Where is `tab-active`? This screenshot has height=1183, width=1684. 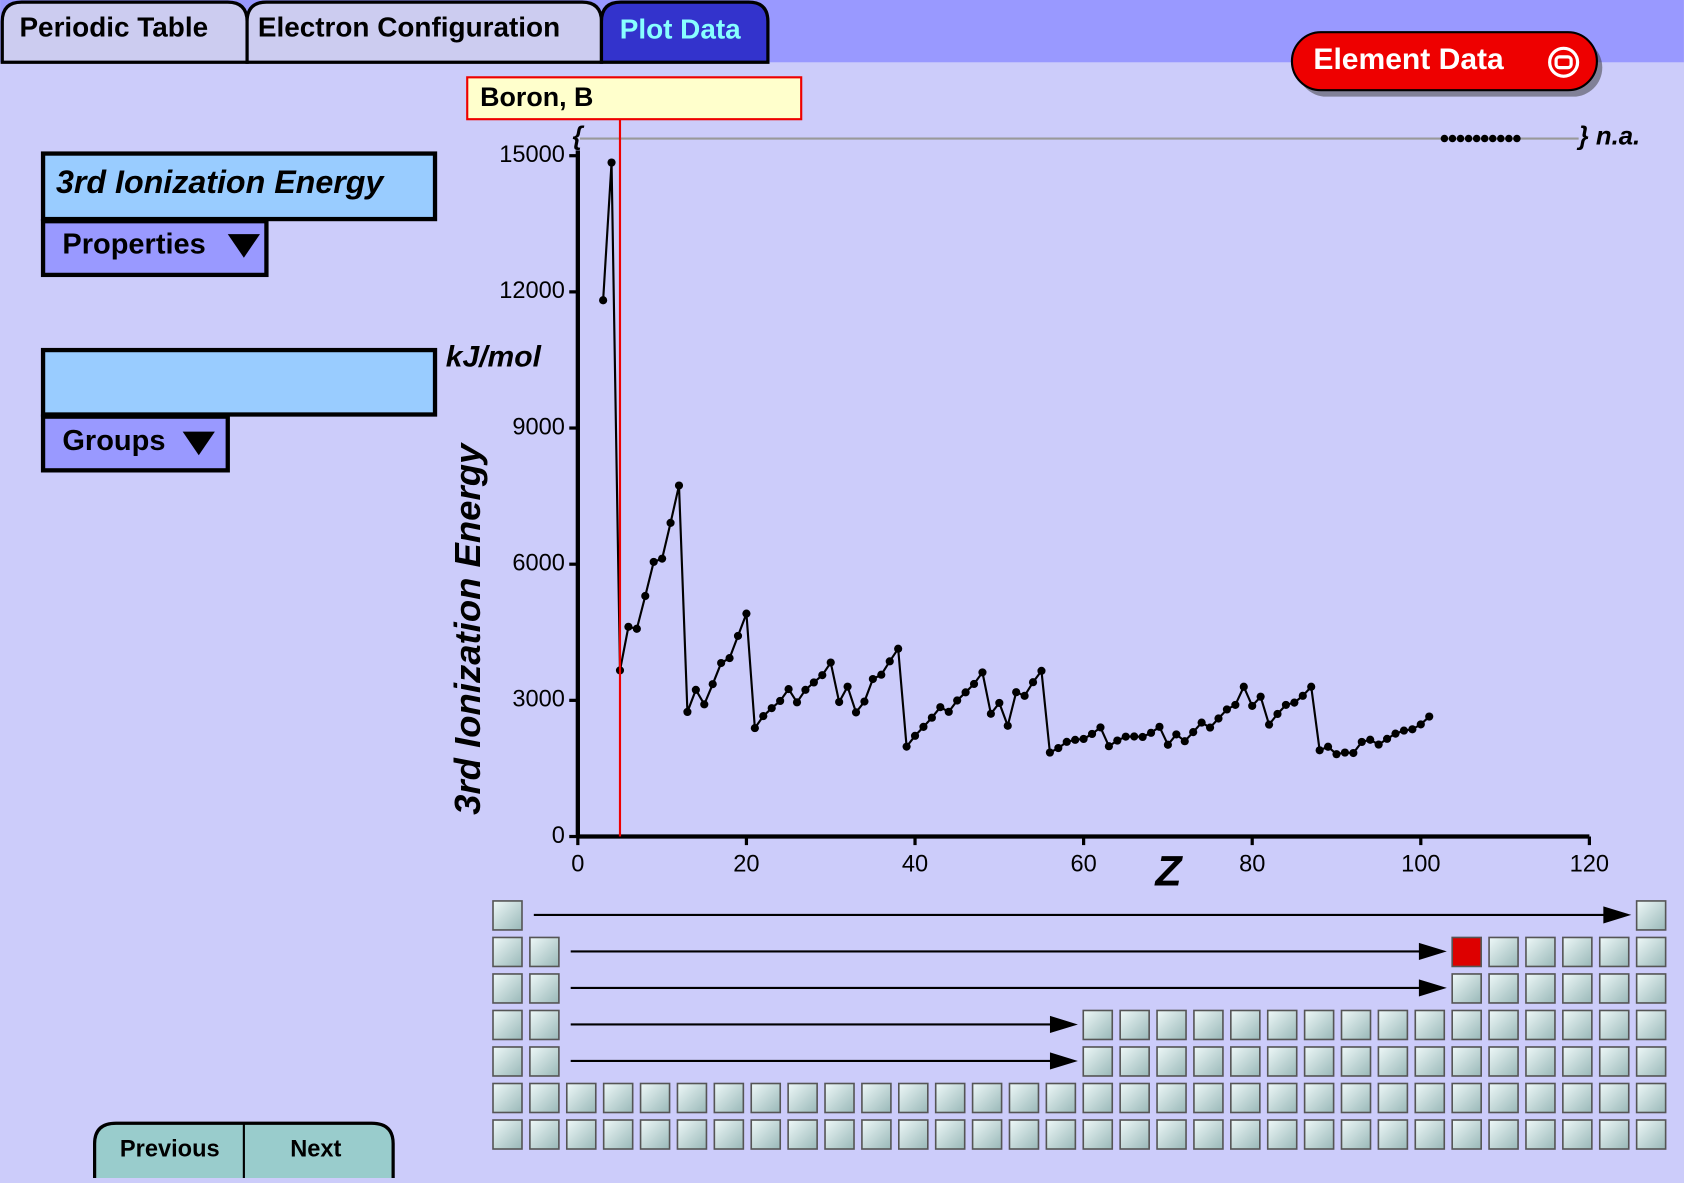 tab-active is located at coordinates (684, 32).